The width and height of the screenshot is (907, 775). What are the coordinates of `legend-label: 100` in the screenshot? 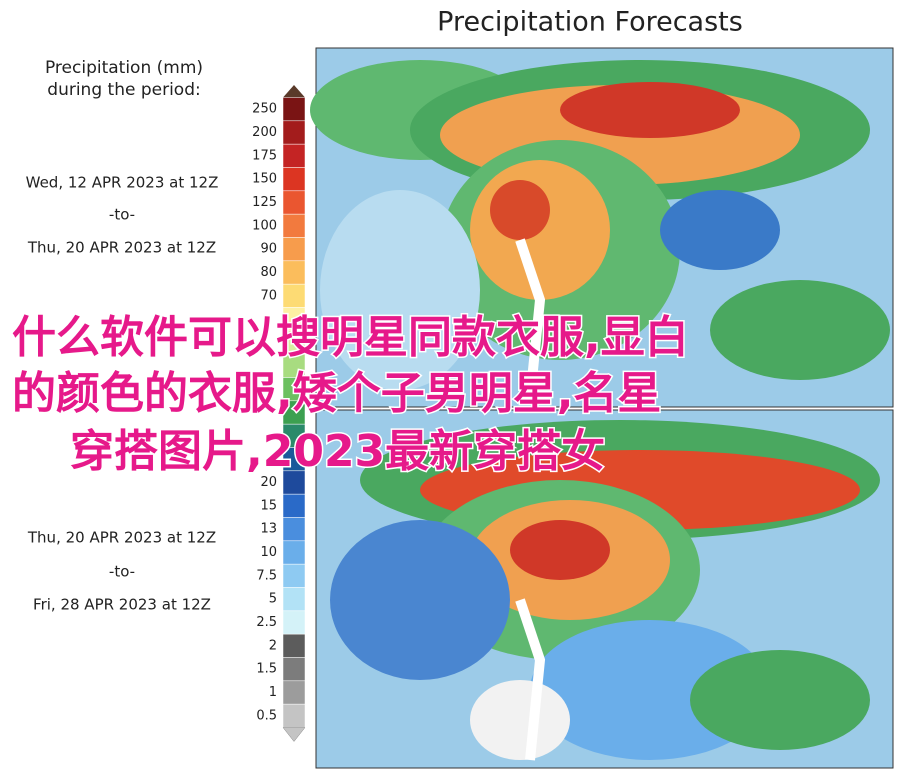 It's located at (264, 225).